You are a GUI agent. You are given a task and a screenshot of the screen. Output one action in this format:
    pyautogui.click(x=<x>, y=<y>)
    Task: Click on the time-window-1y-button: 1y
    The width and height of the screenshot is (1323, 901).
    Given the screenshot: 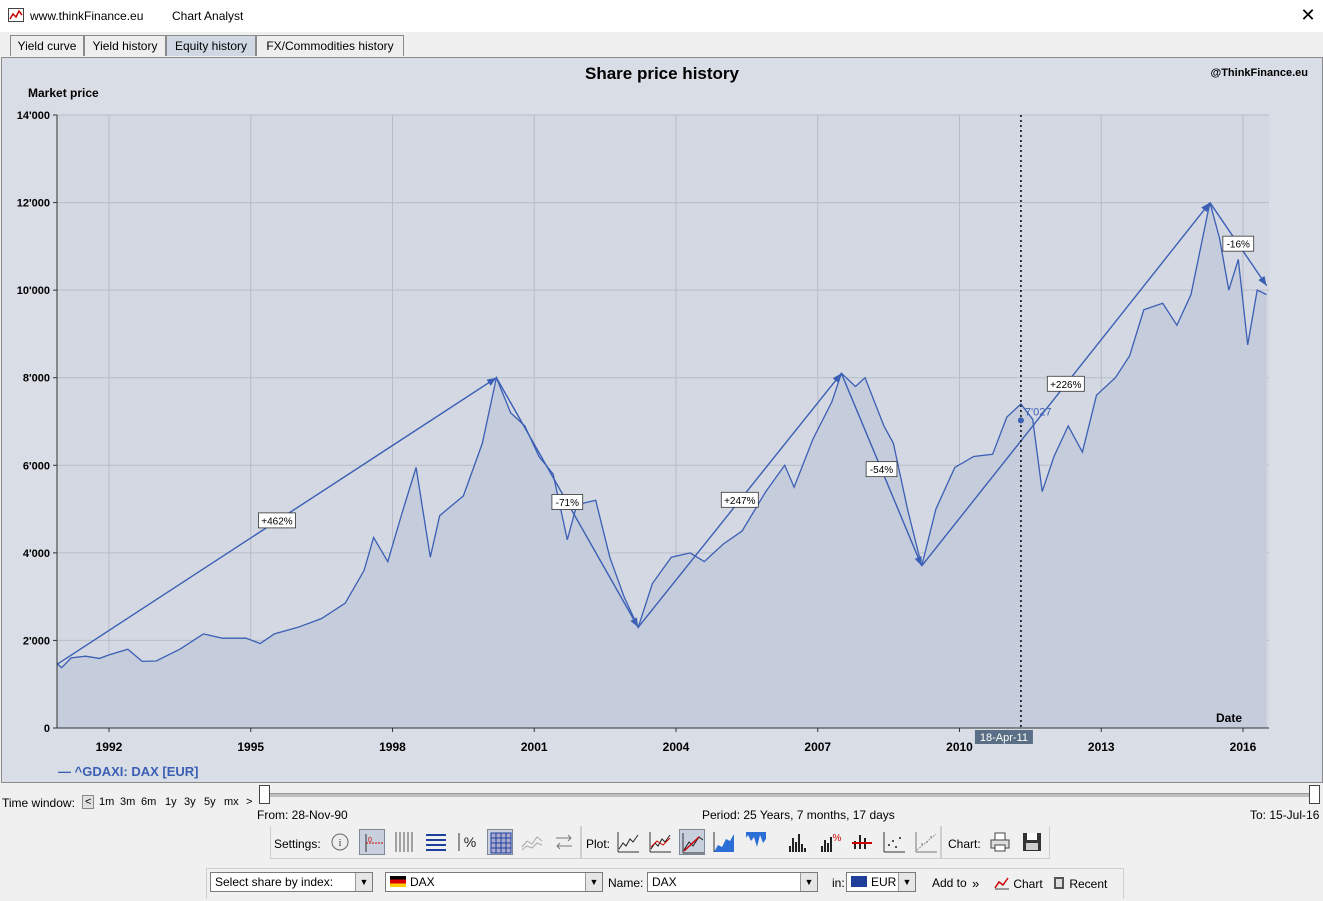 What is the action you would take?
    pyautogui.click(x=171, y=802)
    